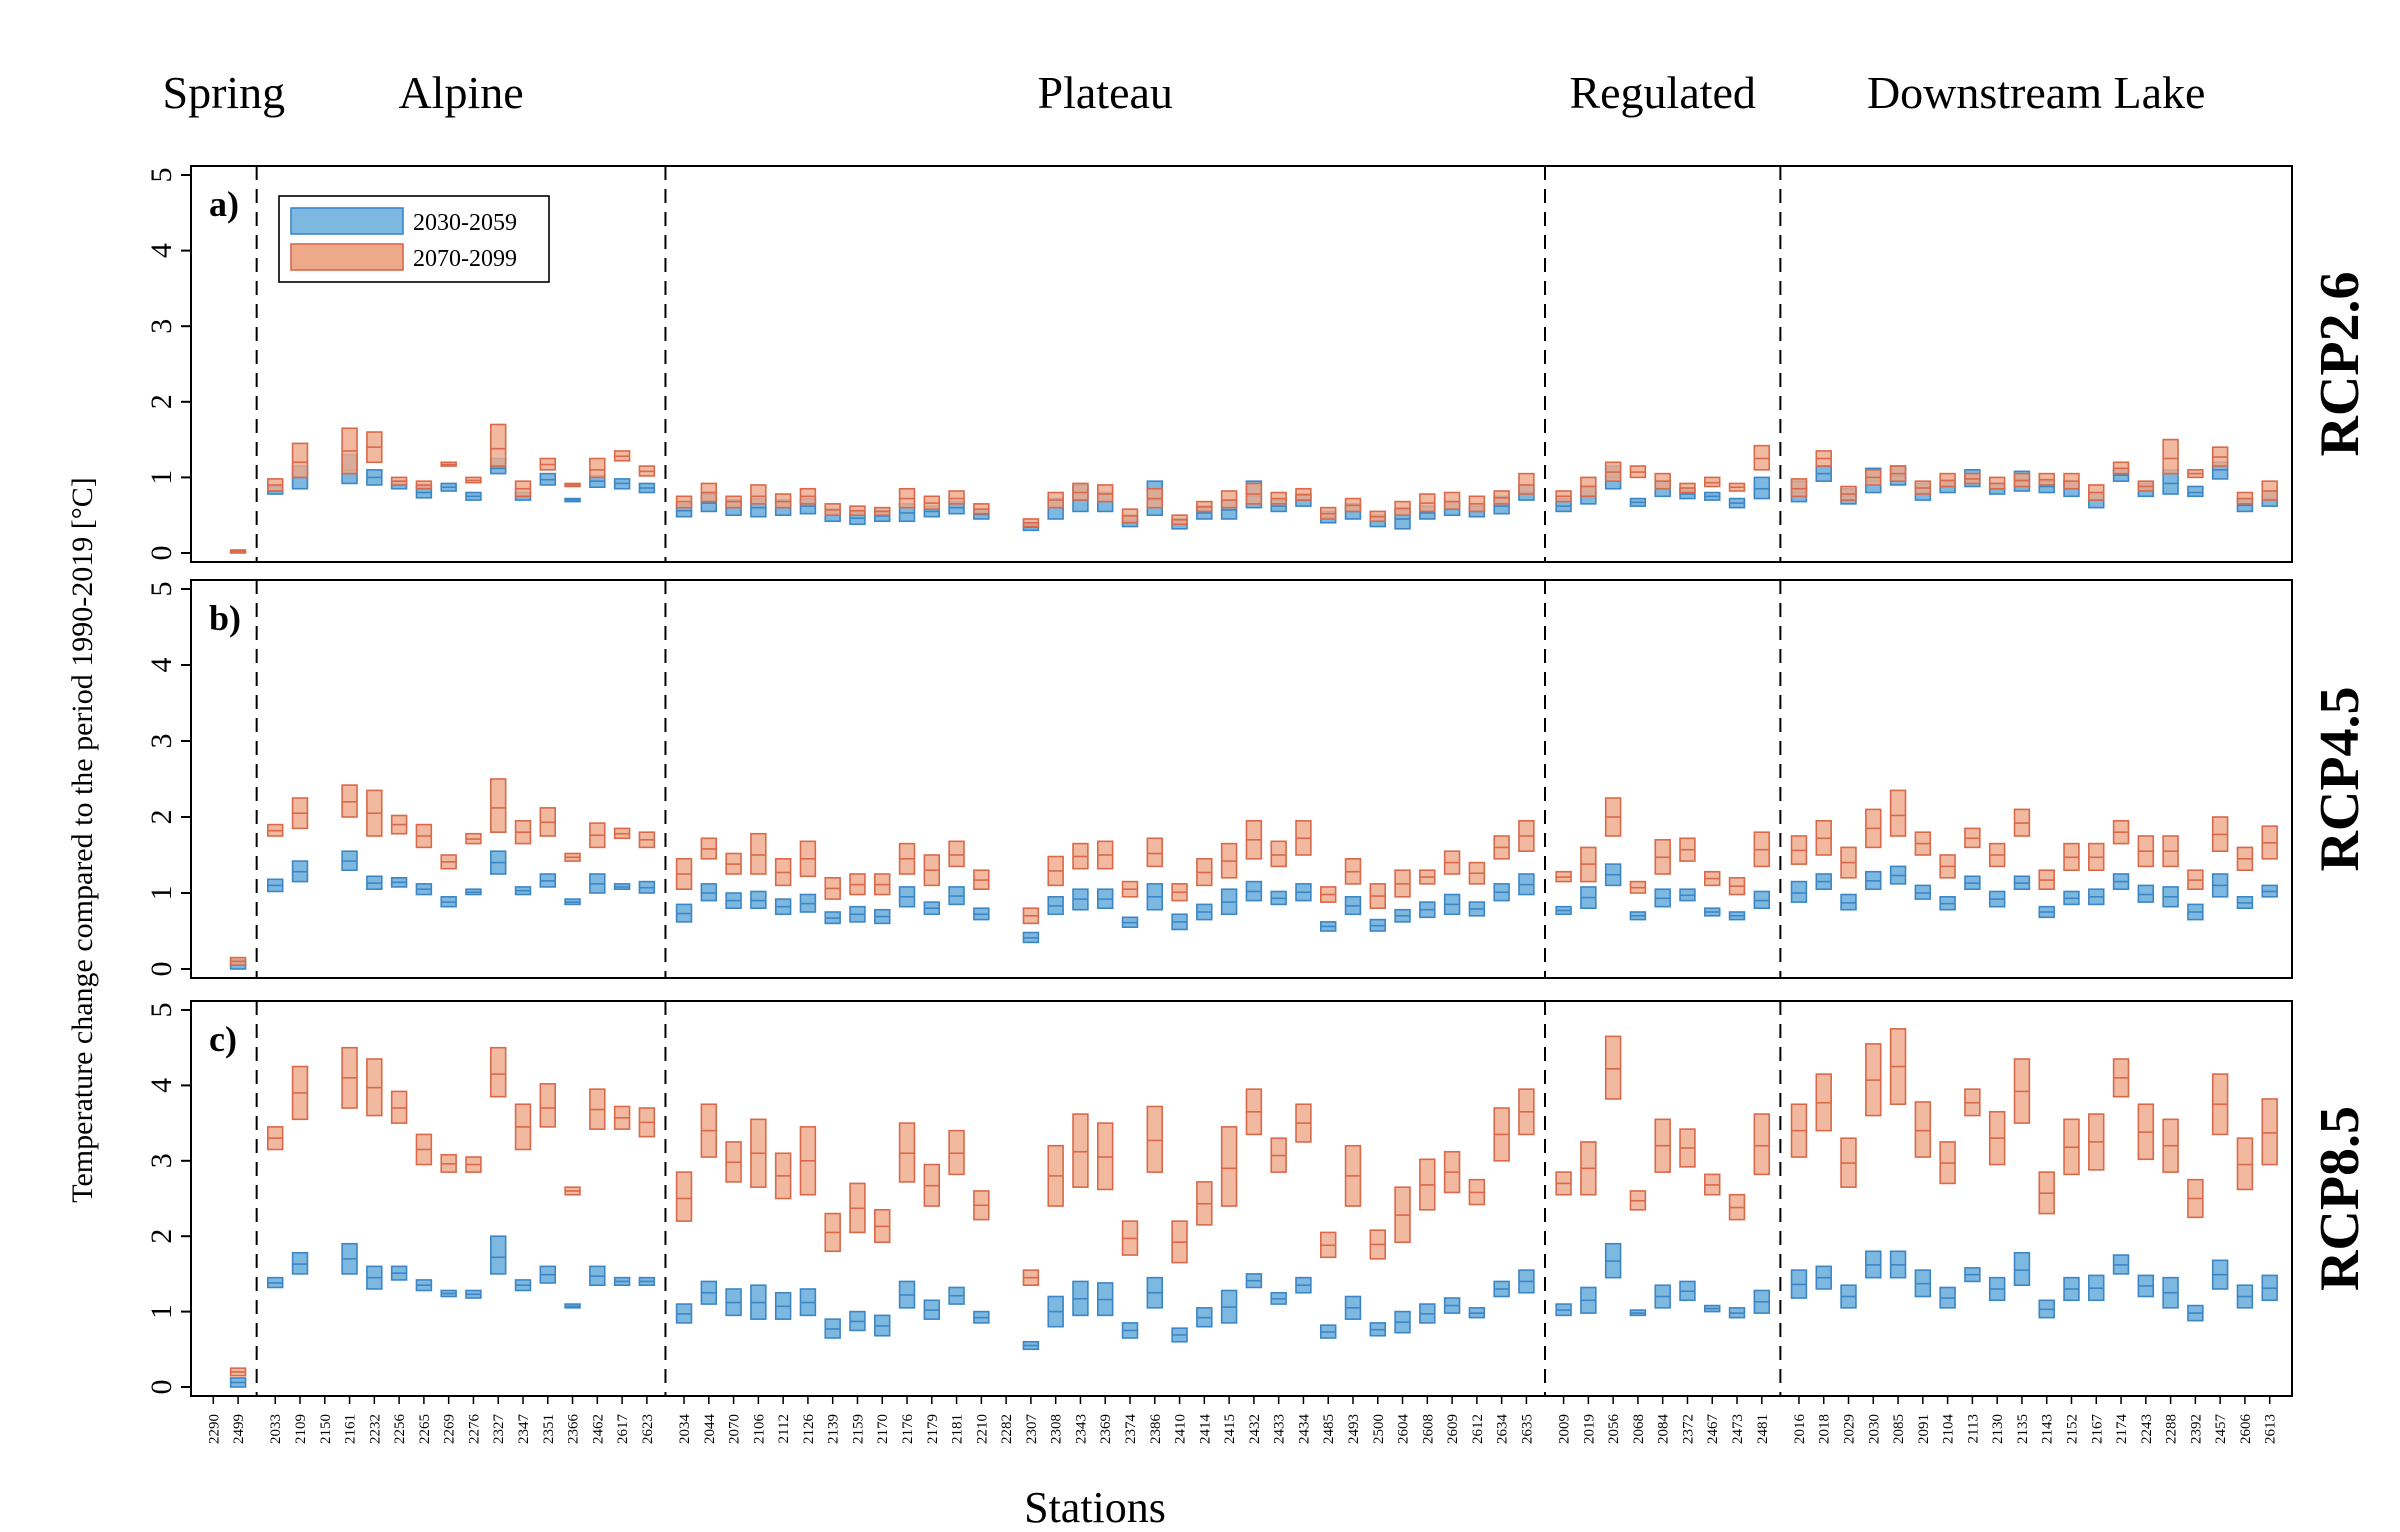 This screenshot has width=2400, height=1532. Describe the element at coordinates (1713, 1429) in the screenshot. I see `station-label: 2467` at that location.